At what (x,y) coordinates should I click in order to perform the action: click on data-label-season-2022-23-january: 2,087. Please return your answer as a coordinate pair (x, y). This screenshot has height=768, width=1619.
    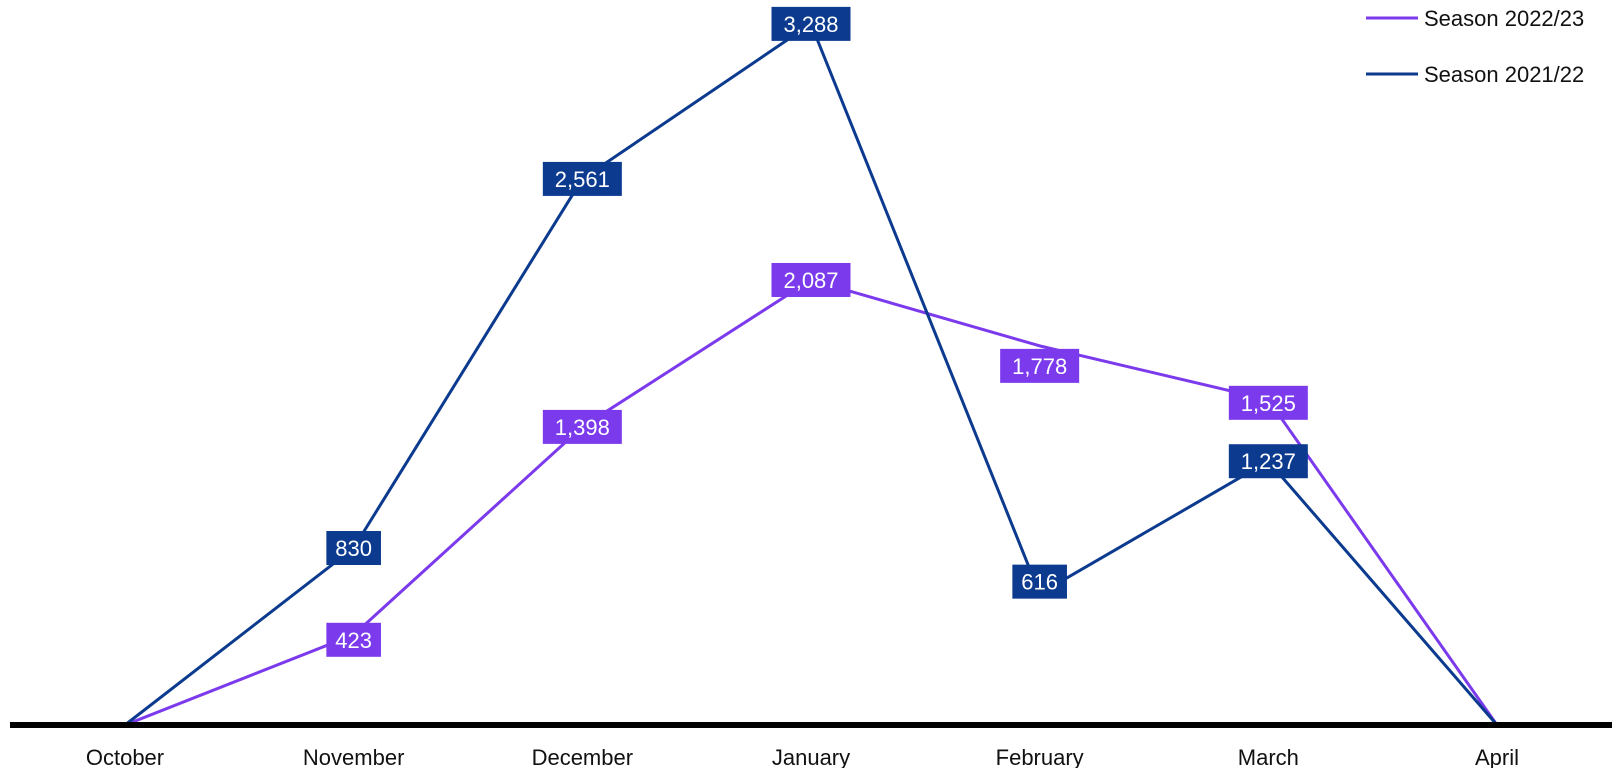
    Looking at the image, I should click on (811, 279).